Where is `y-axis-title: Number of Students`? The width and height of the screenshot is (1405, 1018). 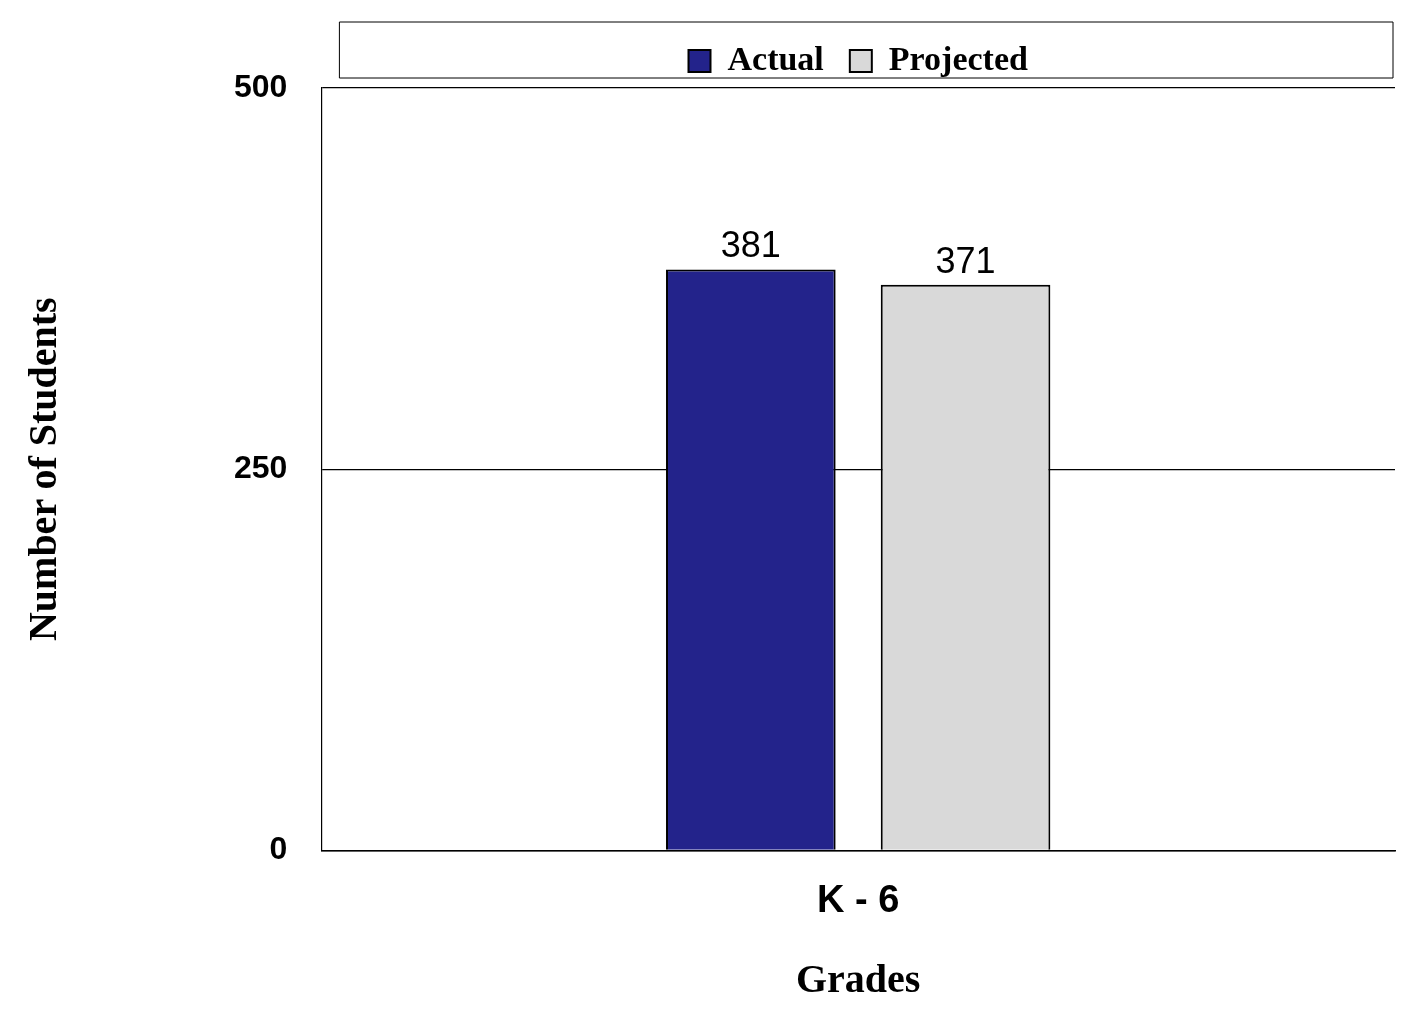
y-axis-title: Number of Students is located at coordinates (43, 469).